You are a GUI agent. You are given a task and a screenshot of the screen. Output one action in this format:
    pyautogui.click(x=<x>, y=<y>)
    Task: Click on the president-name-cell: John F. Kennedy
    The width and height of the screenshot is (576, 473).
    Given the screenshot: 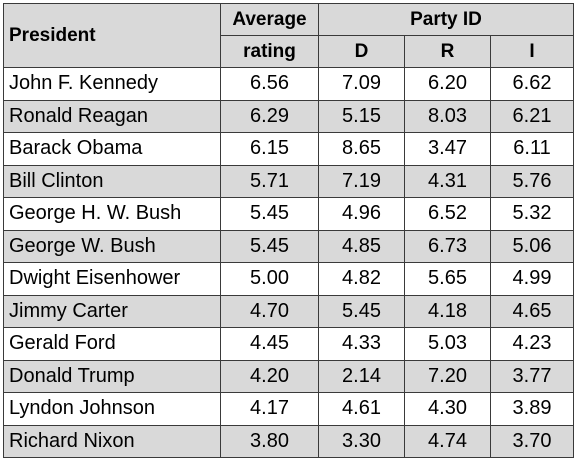 What is the action you would take?
    pyautogui.click(x=112, y=84)
    